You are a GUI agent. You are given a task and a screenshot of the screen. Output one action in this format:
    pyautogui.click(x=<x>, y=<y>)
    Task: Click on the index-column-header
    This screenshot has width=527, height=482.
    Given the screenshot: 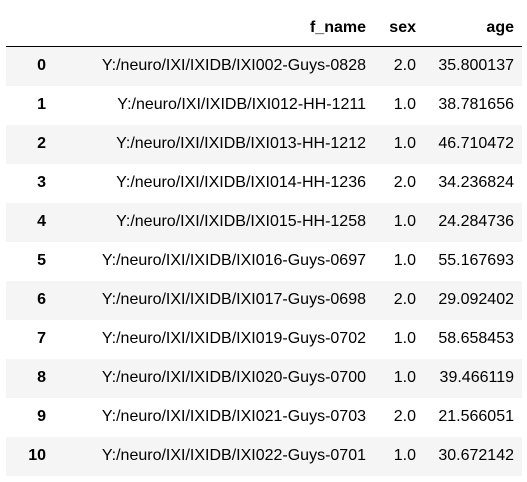 What is the action you would take?
    pyautogui.click(x=30, y=28)
    